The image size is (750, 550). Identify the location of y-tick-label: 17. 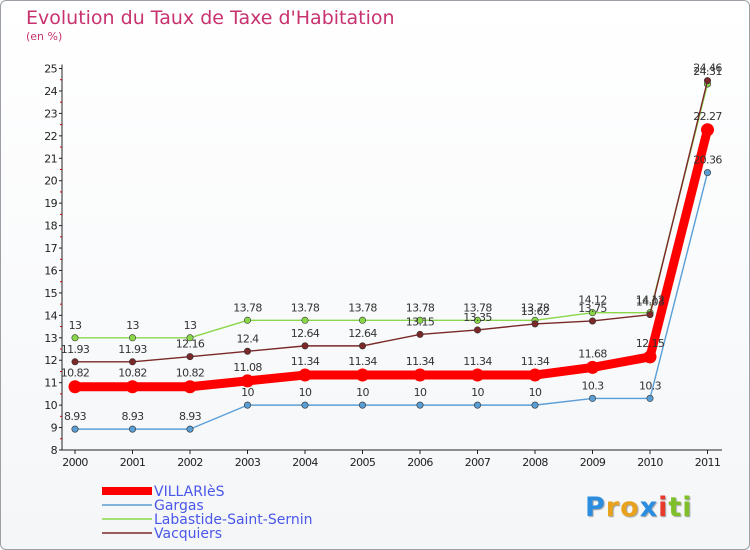
(50, 248).